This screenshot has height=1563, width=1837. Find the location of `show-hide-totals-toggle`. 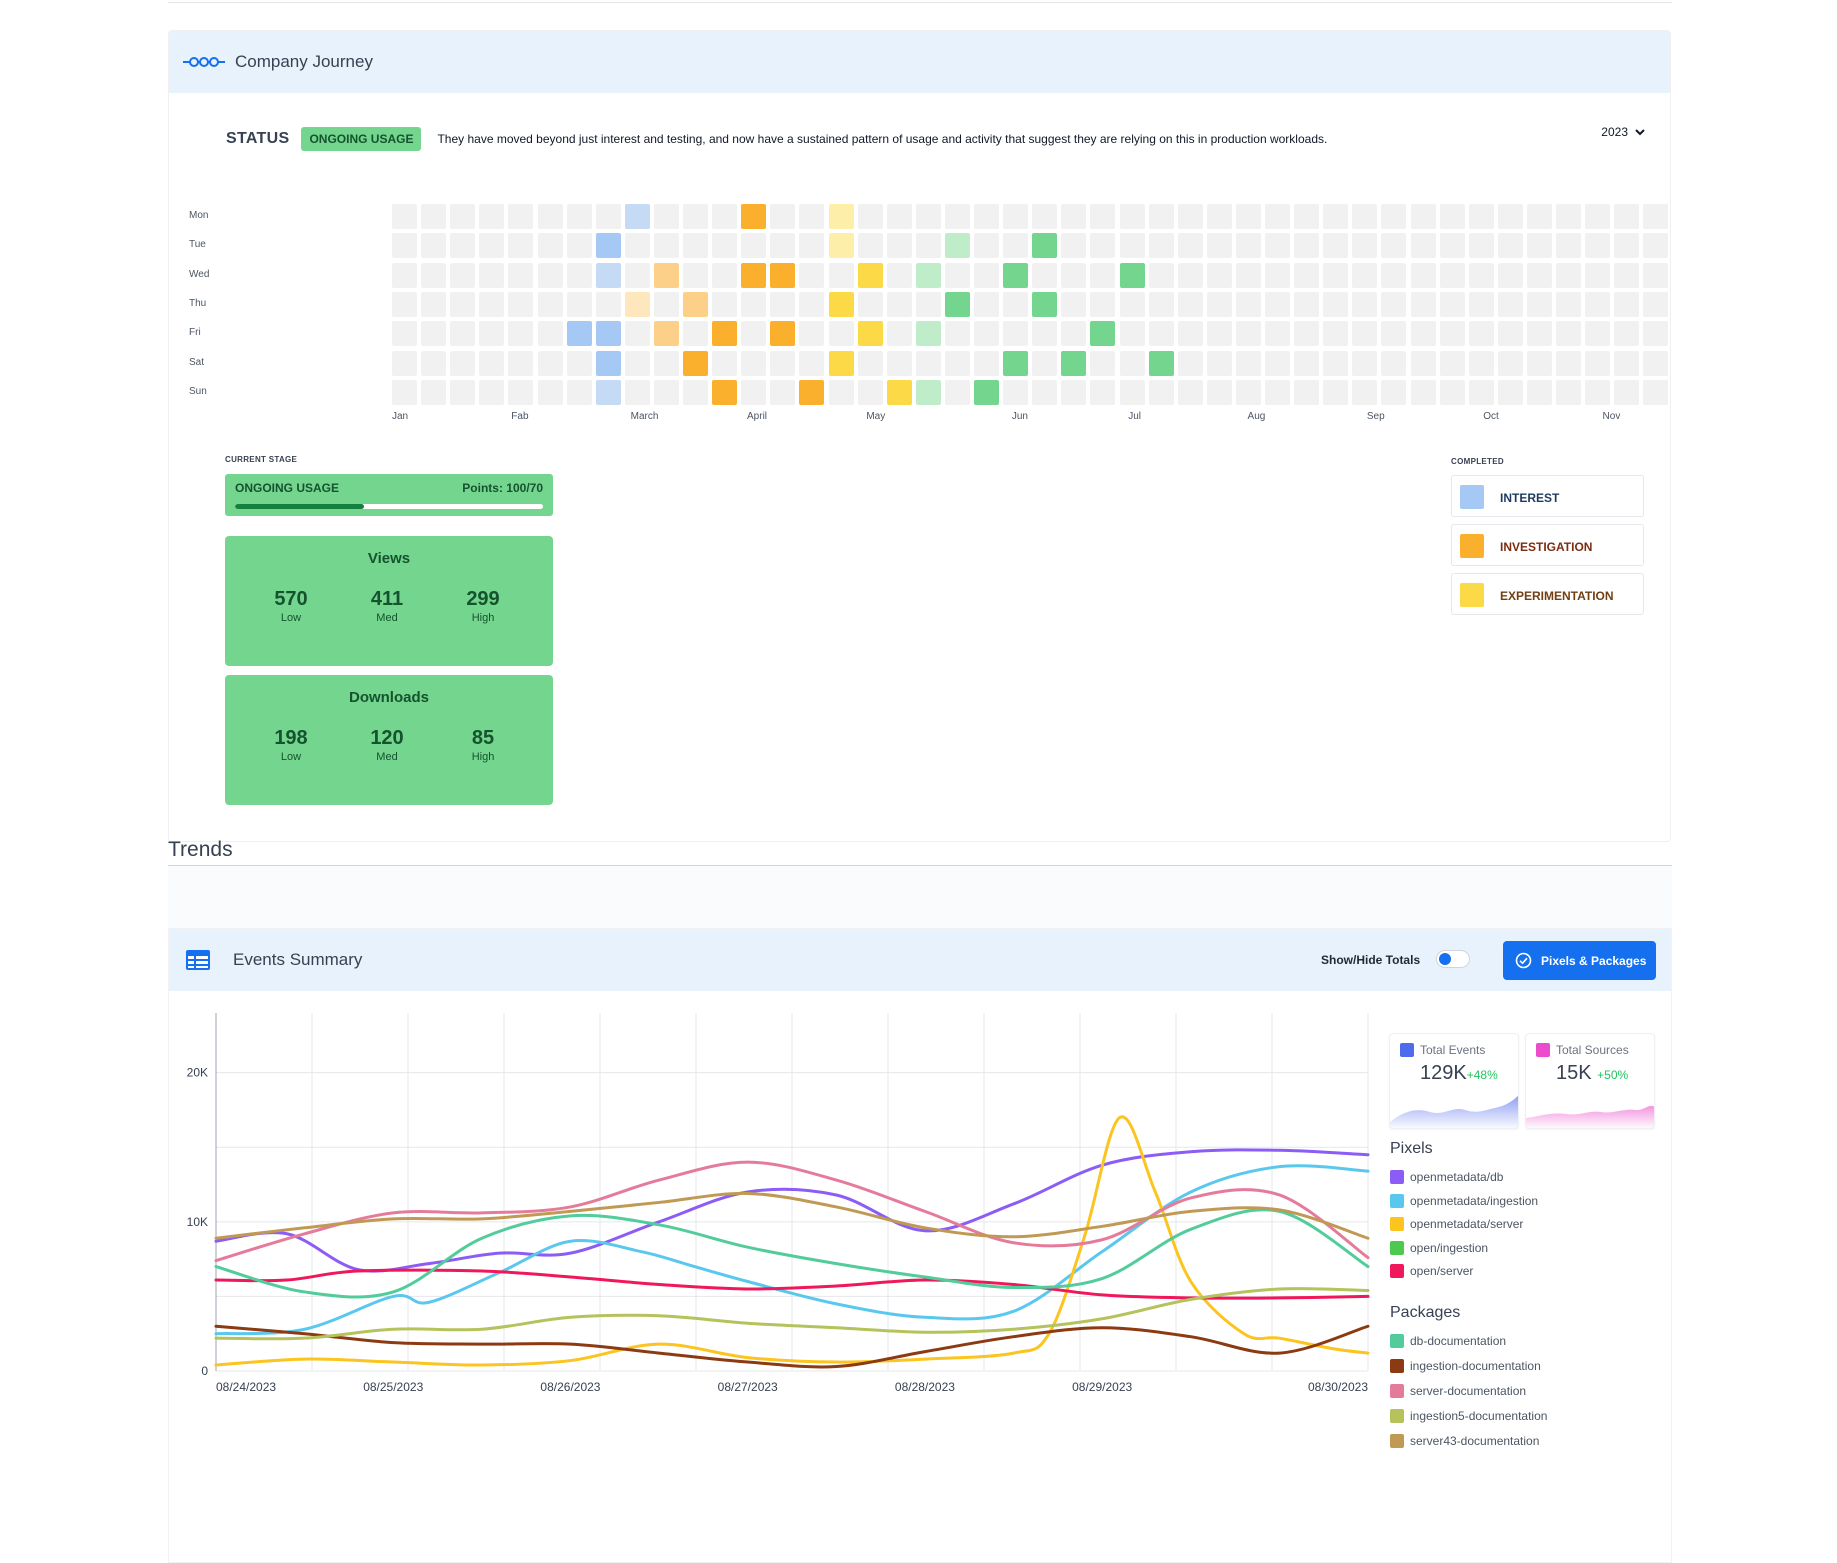

show-hide-totals-toggle is located at coordinates (1453, 959).